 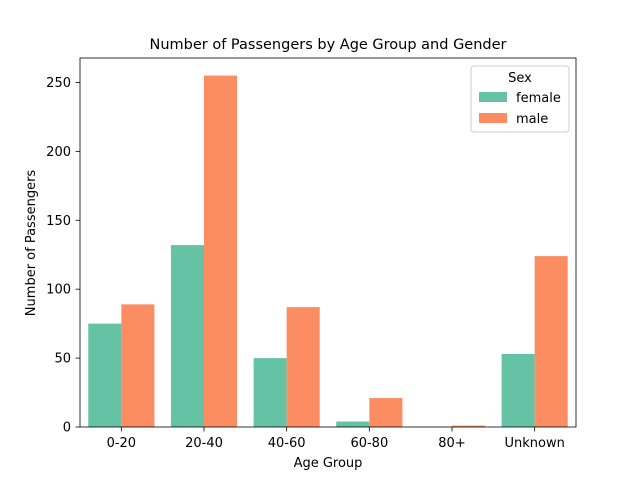 What do you see at coordinates (538, 98) in the screenshot?
I see `legend-label-female: female` at bounding box center [538, 98].